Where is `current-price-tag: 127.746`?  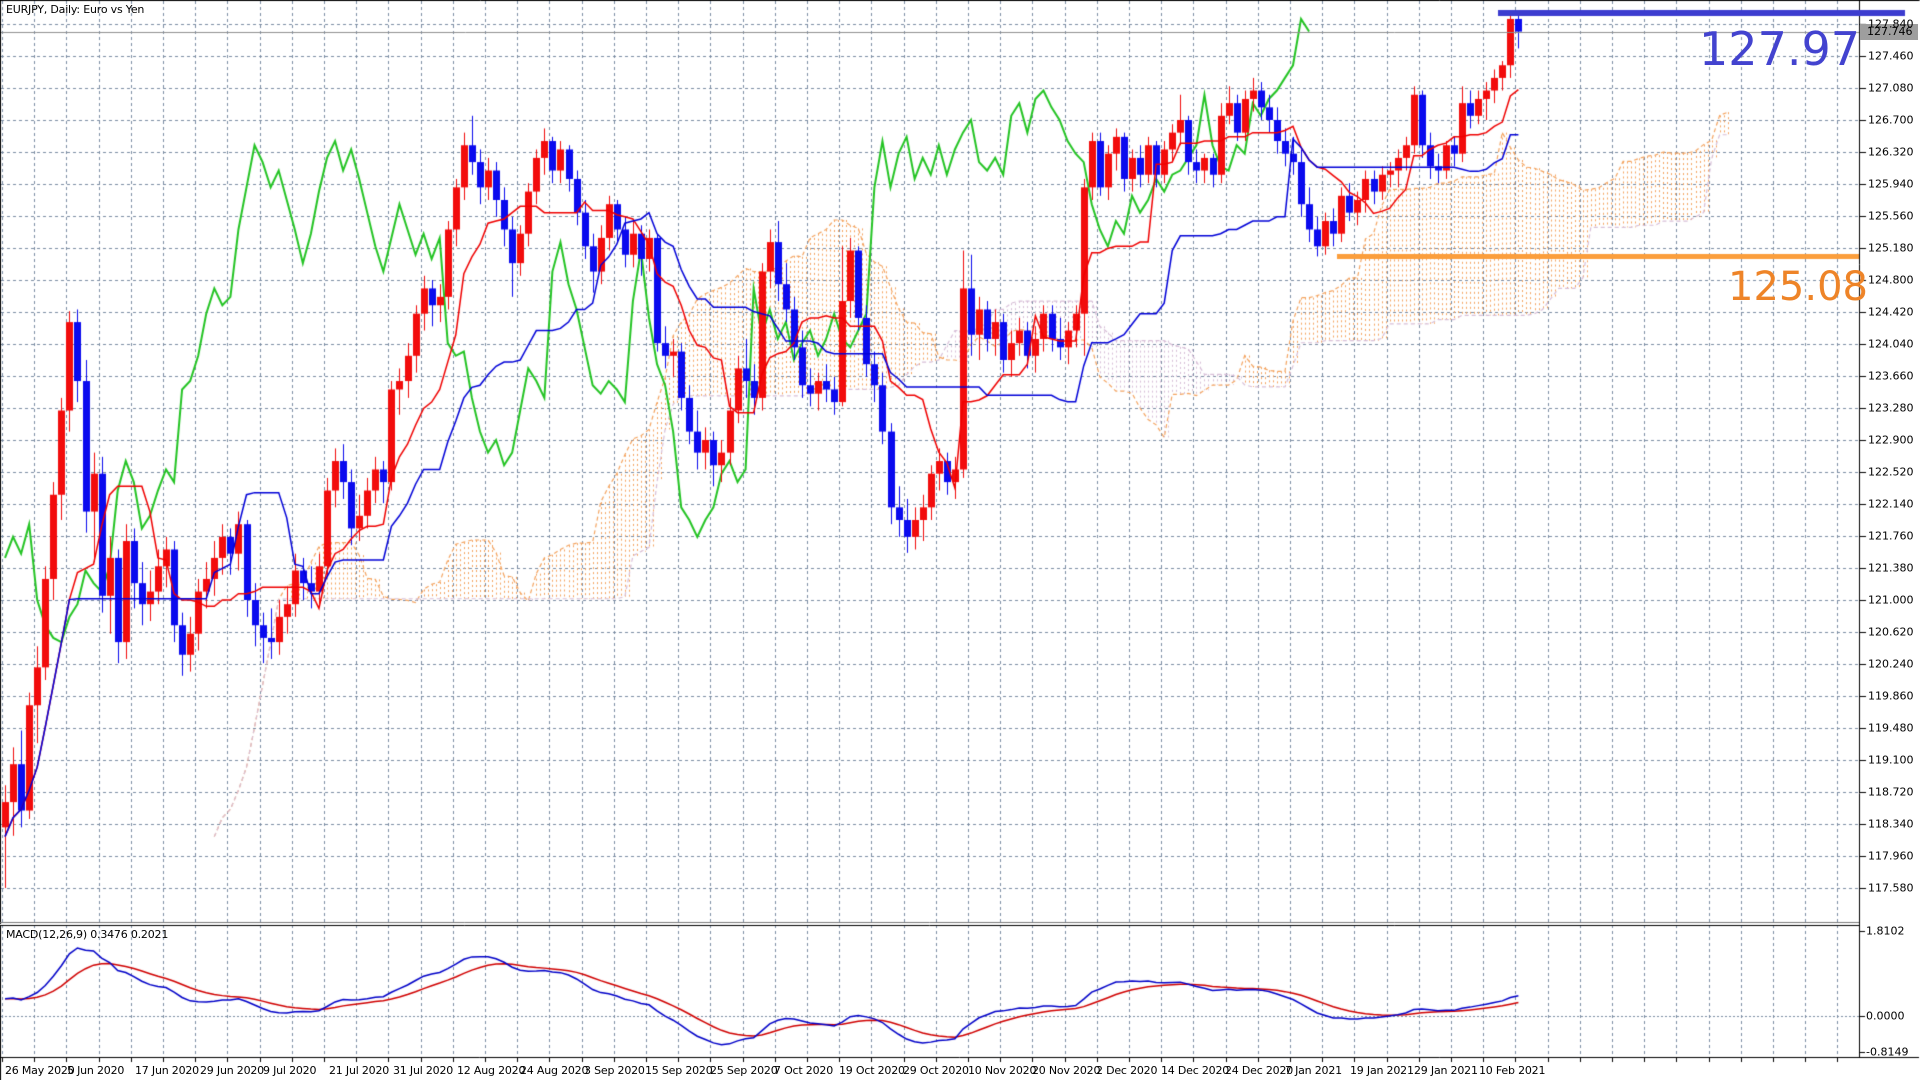
current-price-tag: 127.746 is located at coordinates (1889, 32).